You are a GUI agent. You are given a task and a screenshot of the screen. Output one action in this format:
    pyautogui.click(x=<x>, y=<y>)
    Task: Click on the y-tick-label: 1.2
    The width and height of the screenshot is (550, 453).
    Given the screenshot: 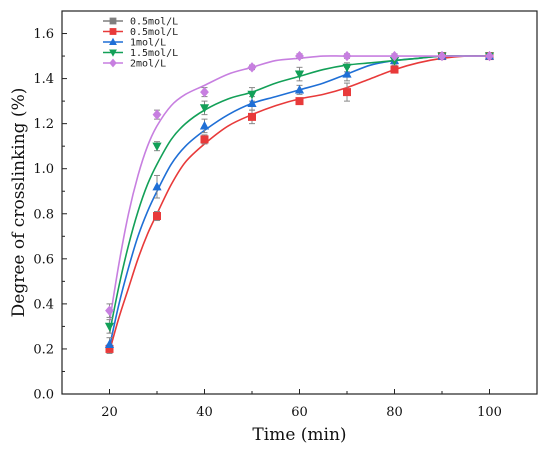 What is the action you would take?
    pyautogui.click(x=43, y=124)
    